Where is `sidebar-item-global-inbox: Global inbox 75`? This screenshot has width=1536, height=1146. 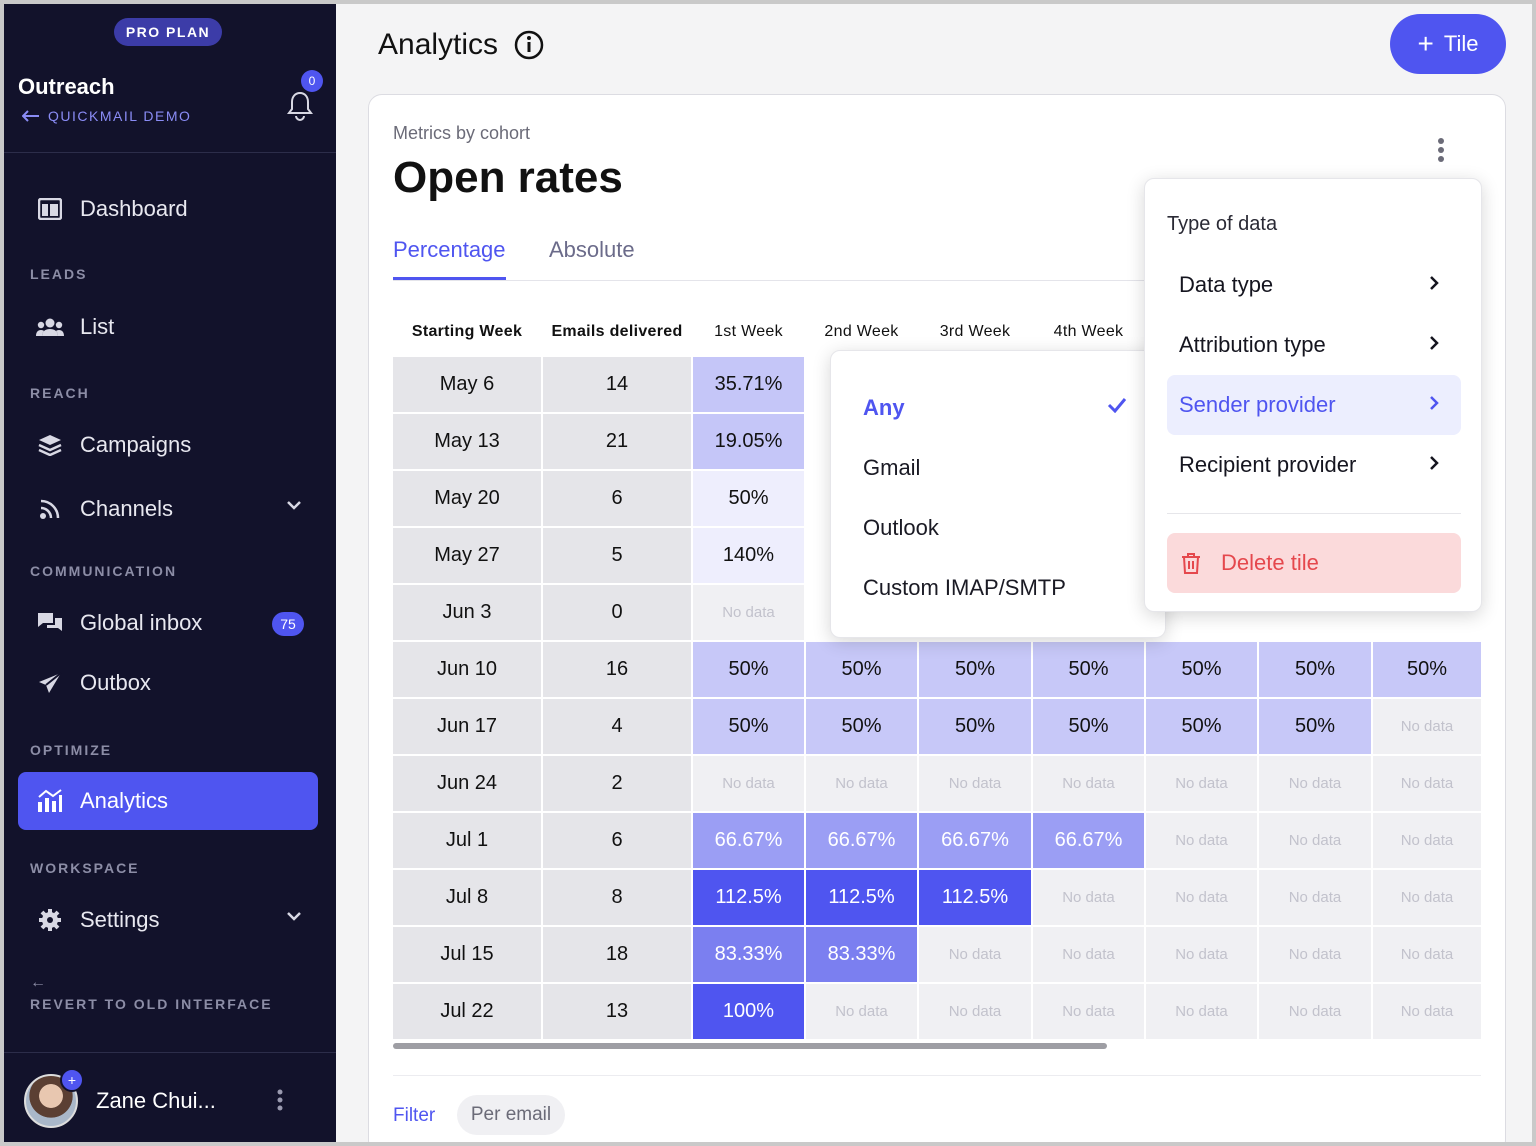
sidebar-item-global-inbox: Global inbox 75 is located at coordinates (168, 623).